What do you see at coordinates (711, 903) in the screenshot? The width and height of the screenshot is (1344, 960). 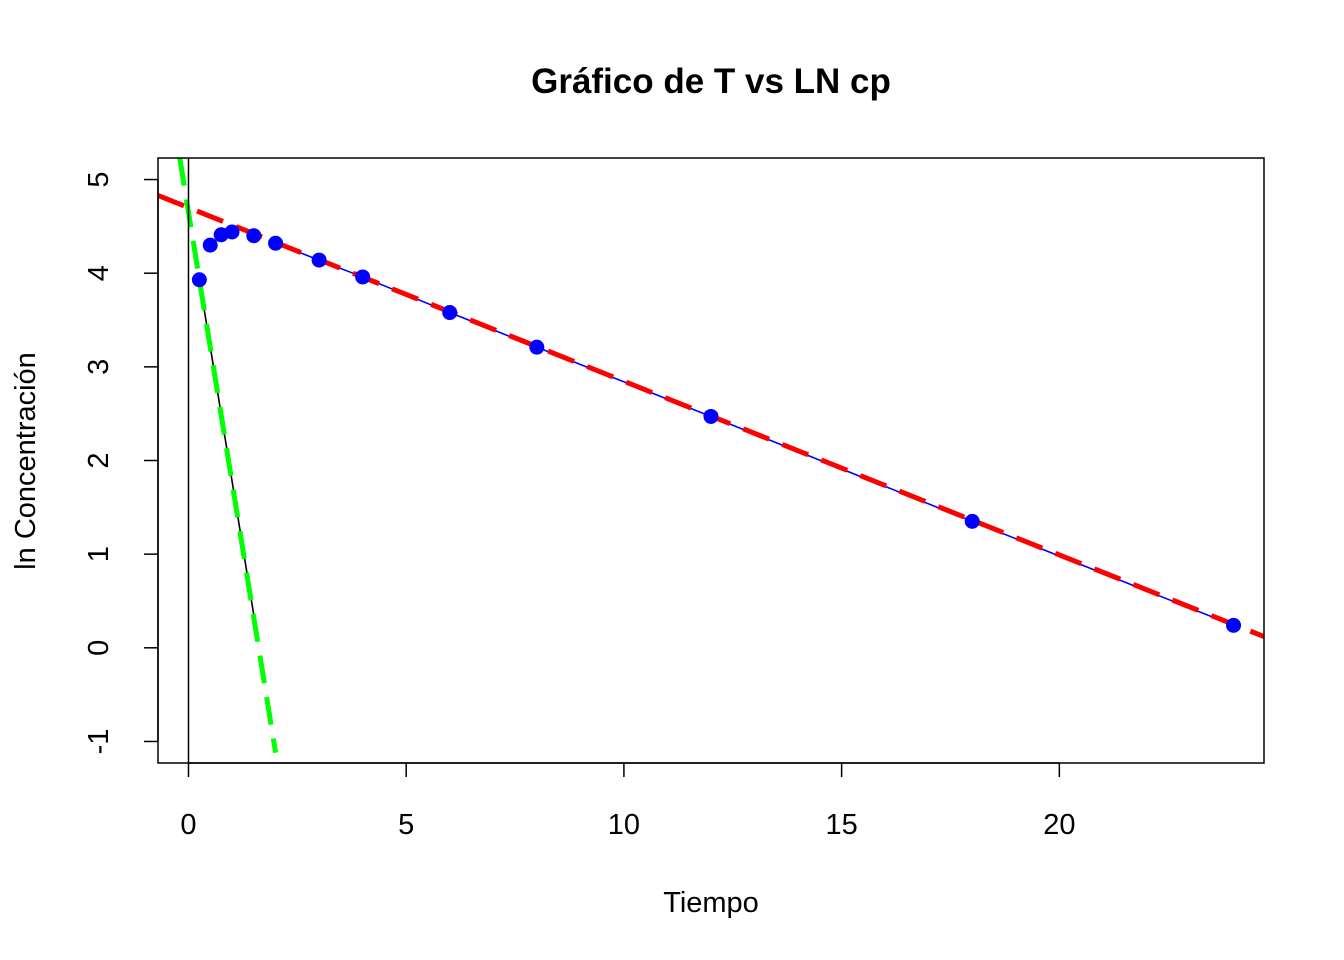 I see `x-axis-label: Tiempo` at bounding box center [711, 903].